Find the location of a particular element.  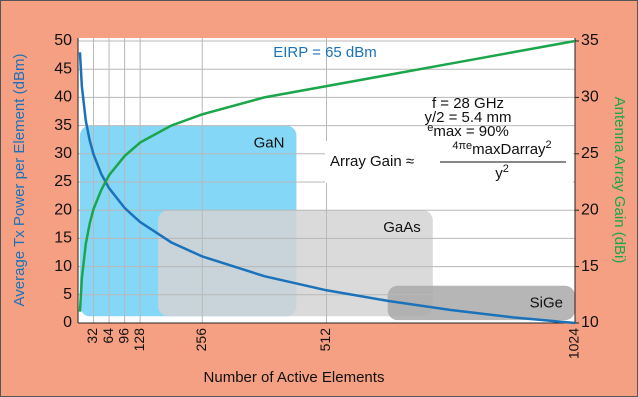

formula-den: y2 is located at coordinates (502, 172).